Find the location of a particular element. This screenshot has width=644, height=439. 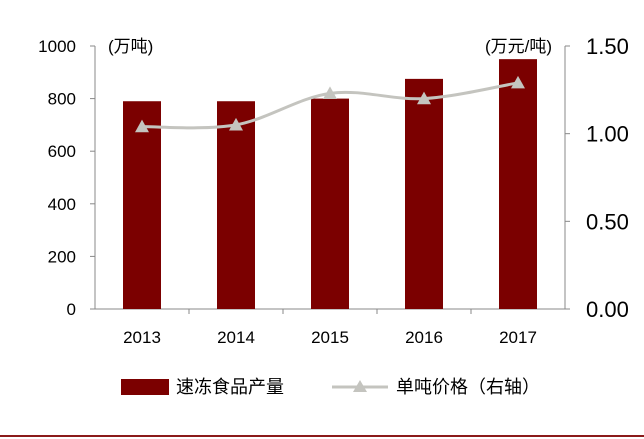

x-tick-label: 2014 is located at coordinates (236, 337).